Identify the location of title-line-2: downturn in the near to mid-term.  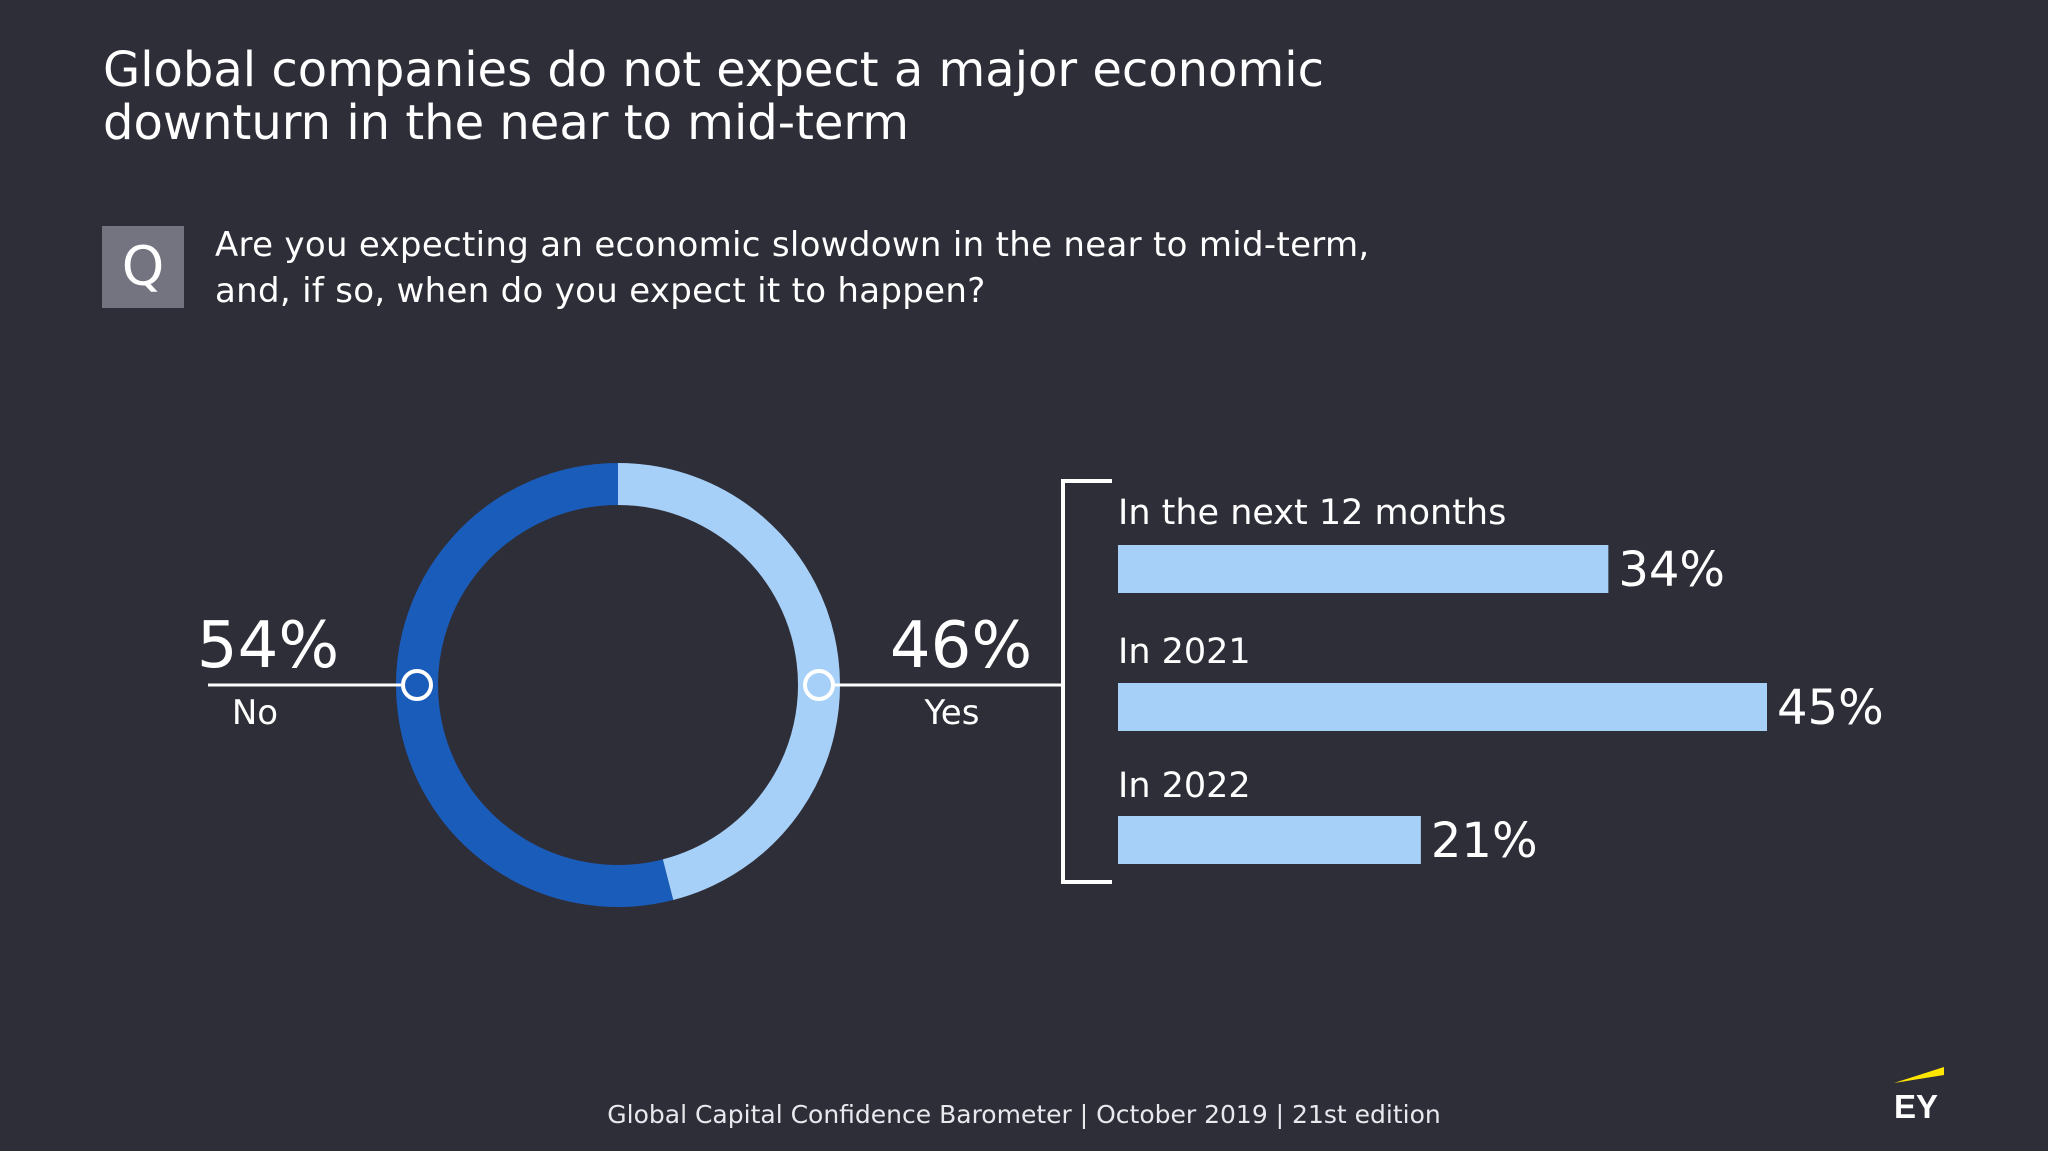
(506, 123).